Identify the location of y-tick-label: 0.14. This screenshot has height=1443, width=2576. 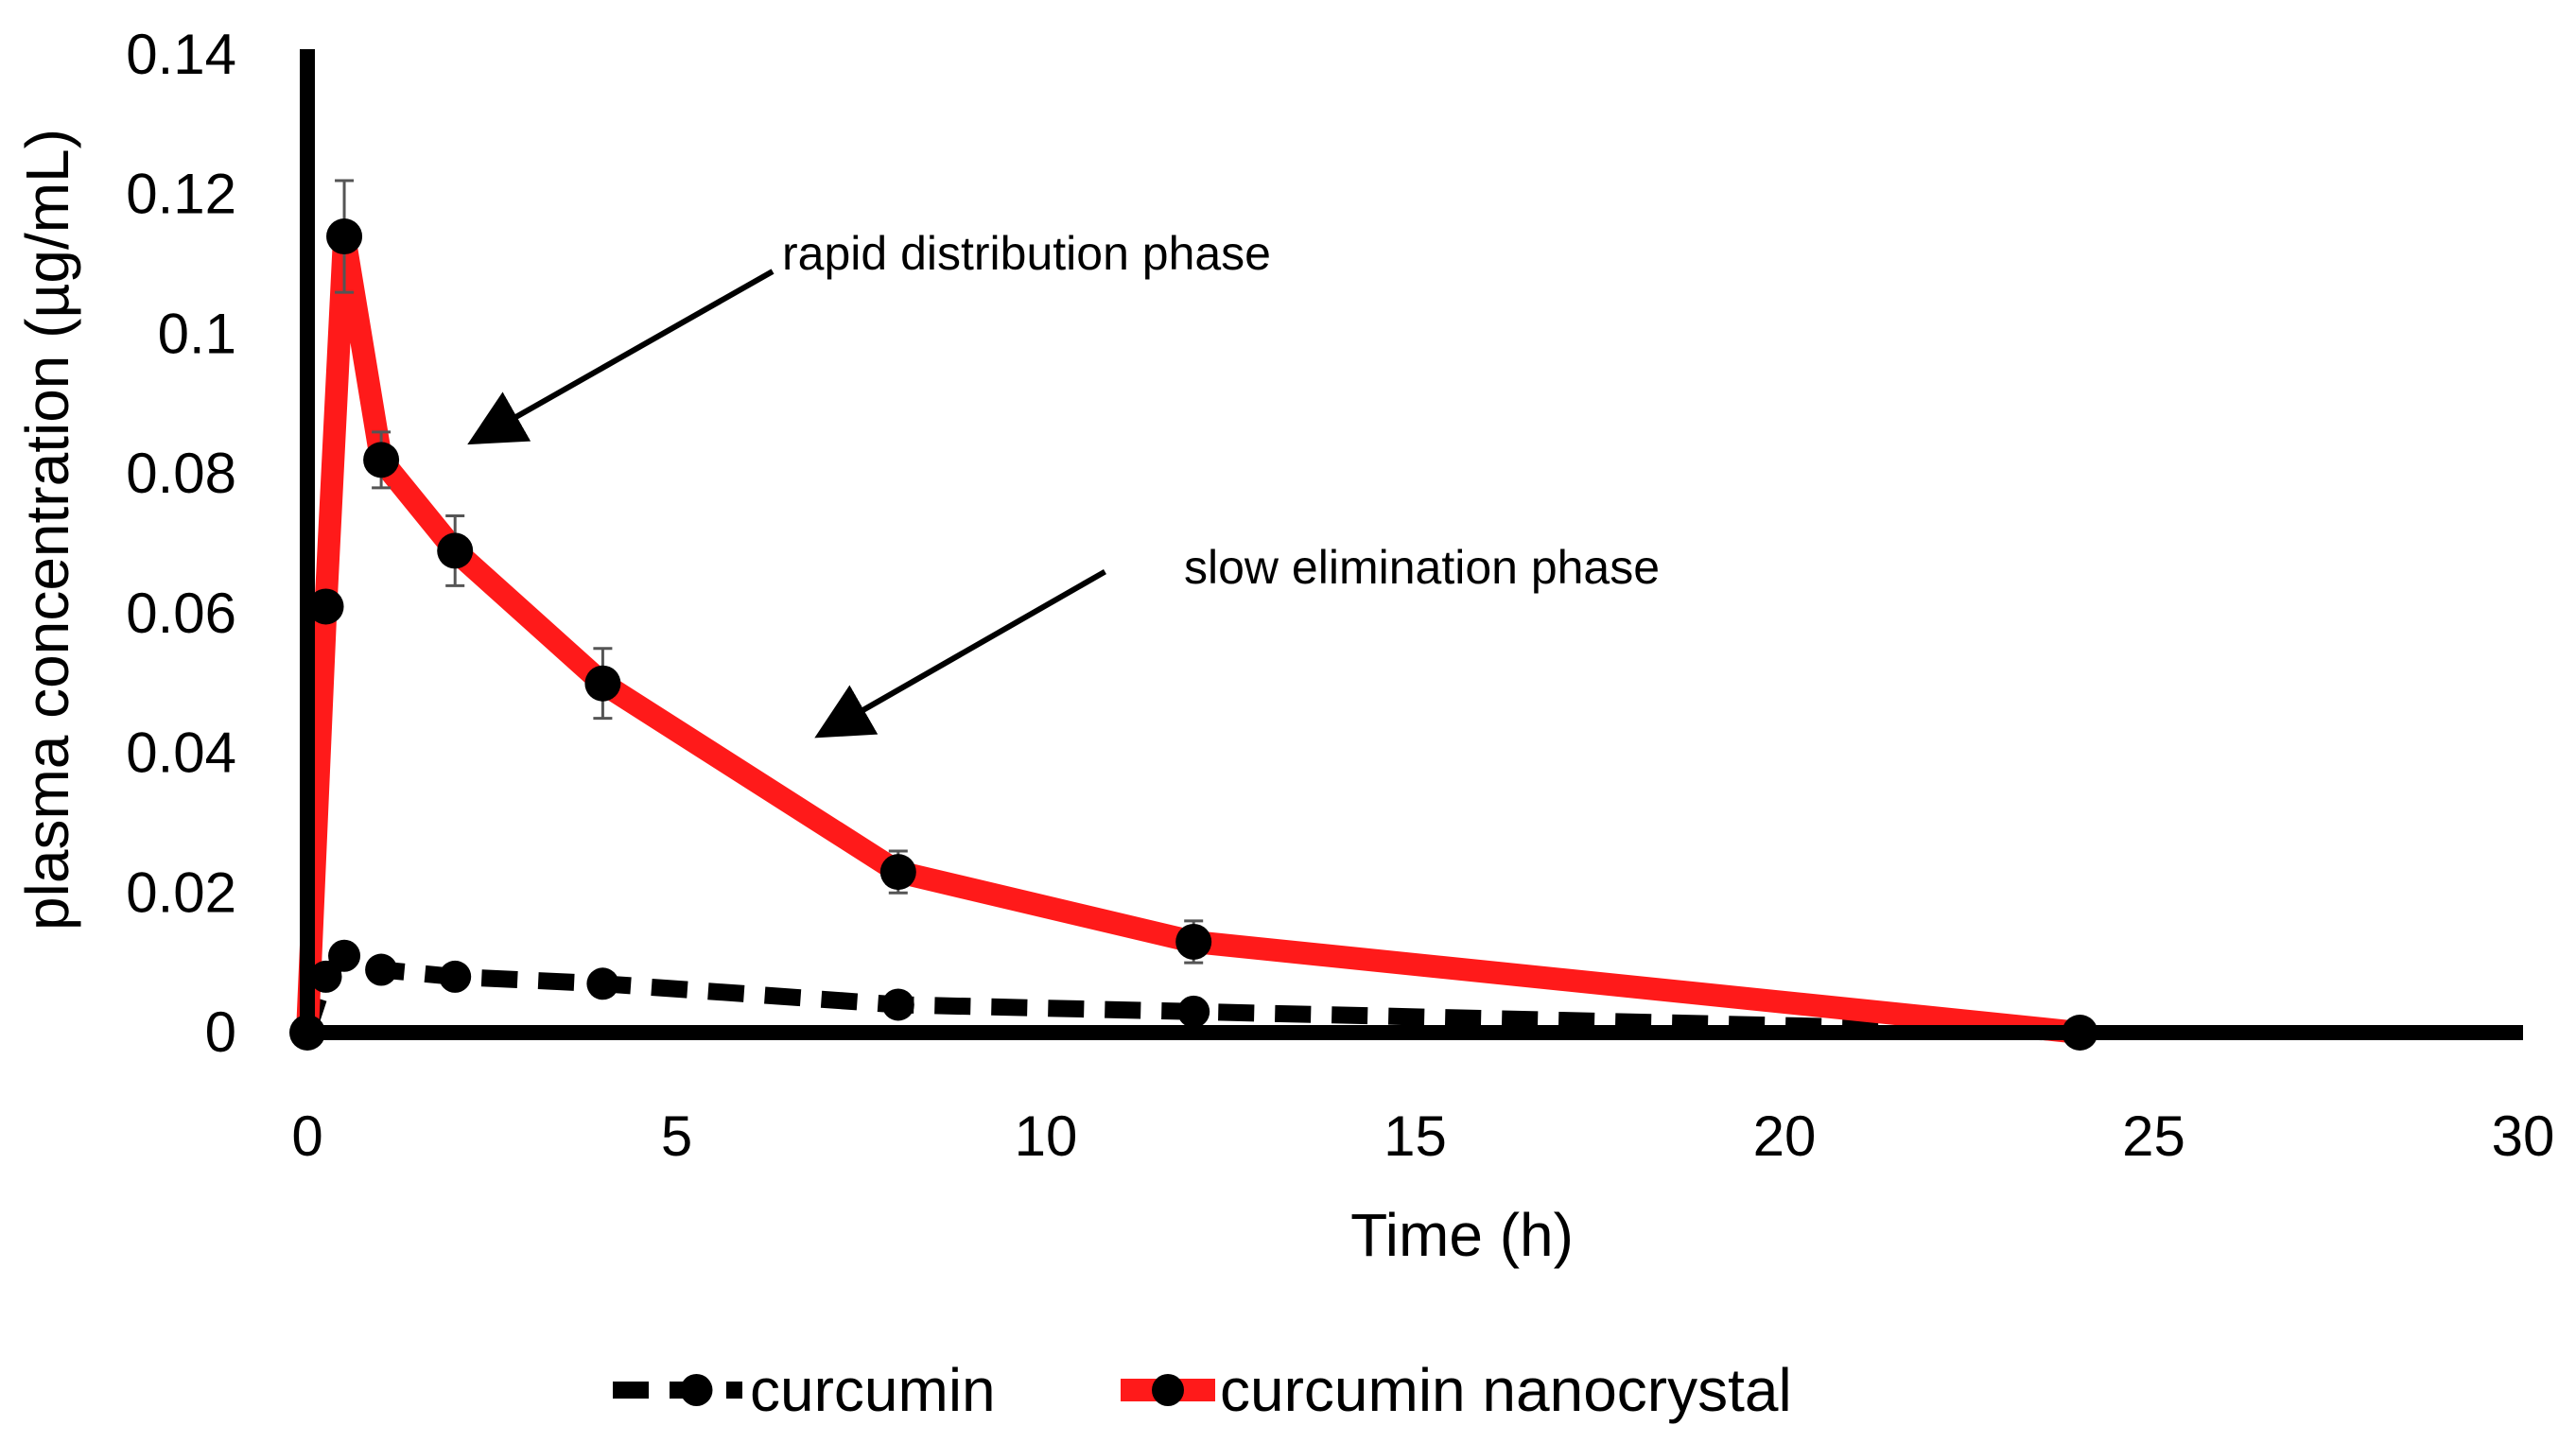
(181, 55).